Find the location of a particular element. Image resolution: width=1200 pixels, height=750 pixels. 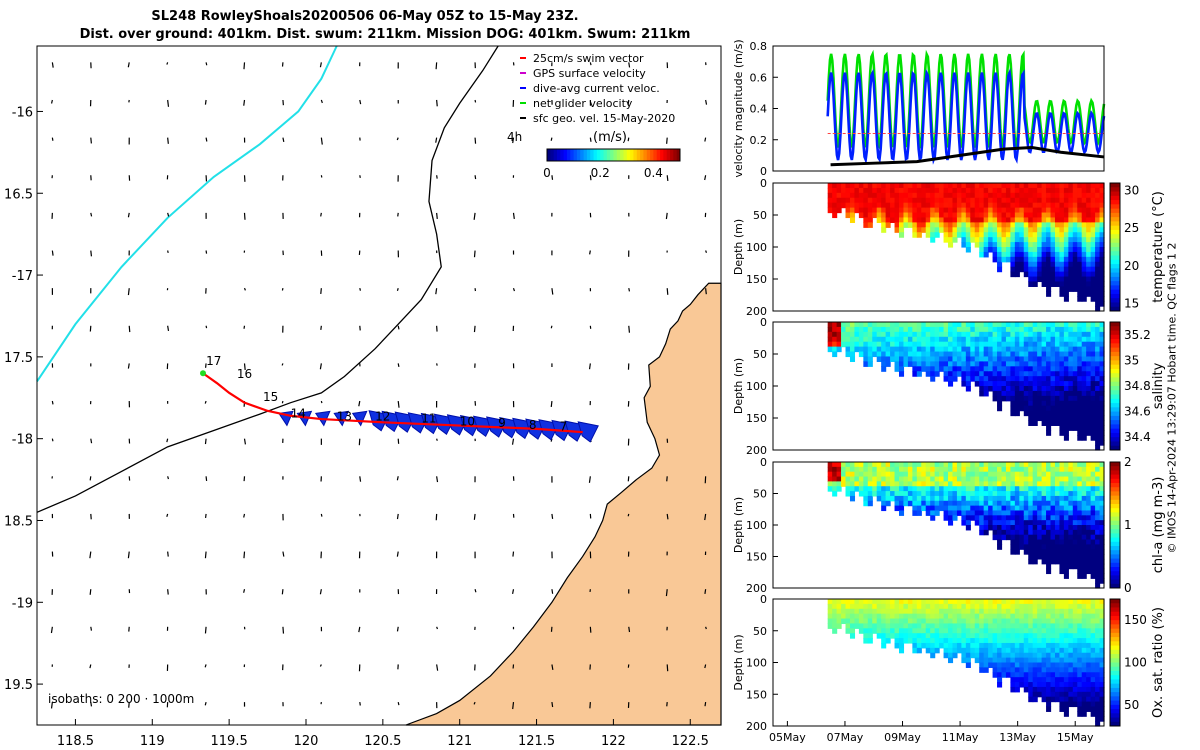

legend-label: dive-avg current veloc. is located at coordinates (596, 88).